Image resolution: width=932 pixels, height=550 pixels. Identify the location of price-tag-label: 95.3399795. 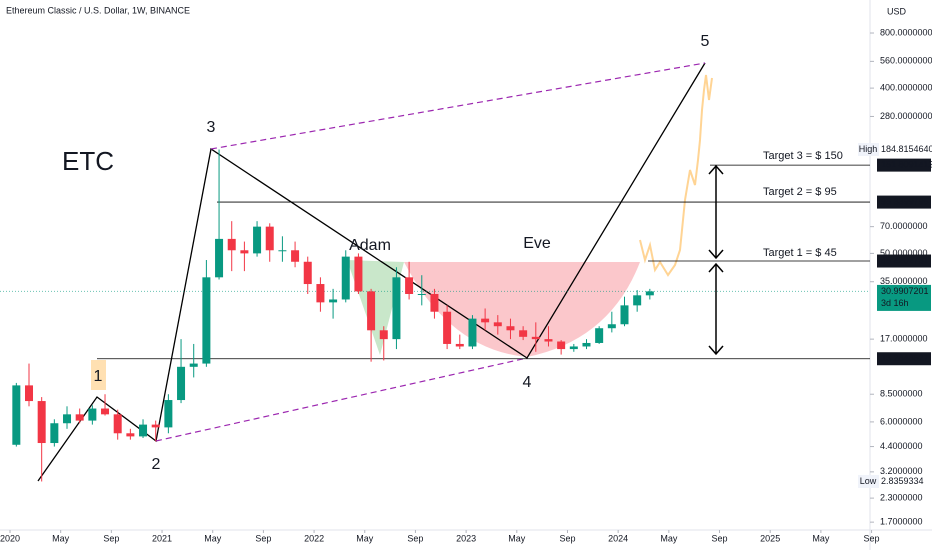
(905, 201).